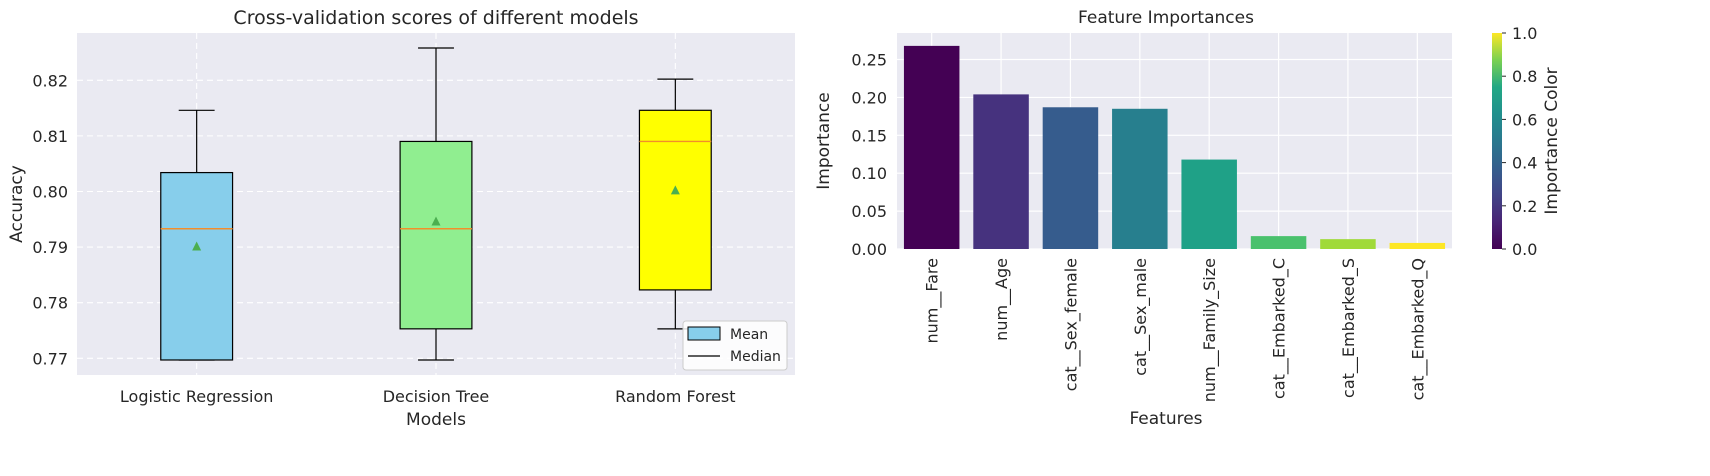 The height and width of the screenshot is (476, 1710). I want to click on colorbar-tick-label: 0.8, so click(1524, 76).